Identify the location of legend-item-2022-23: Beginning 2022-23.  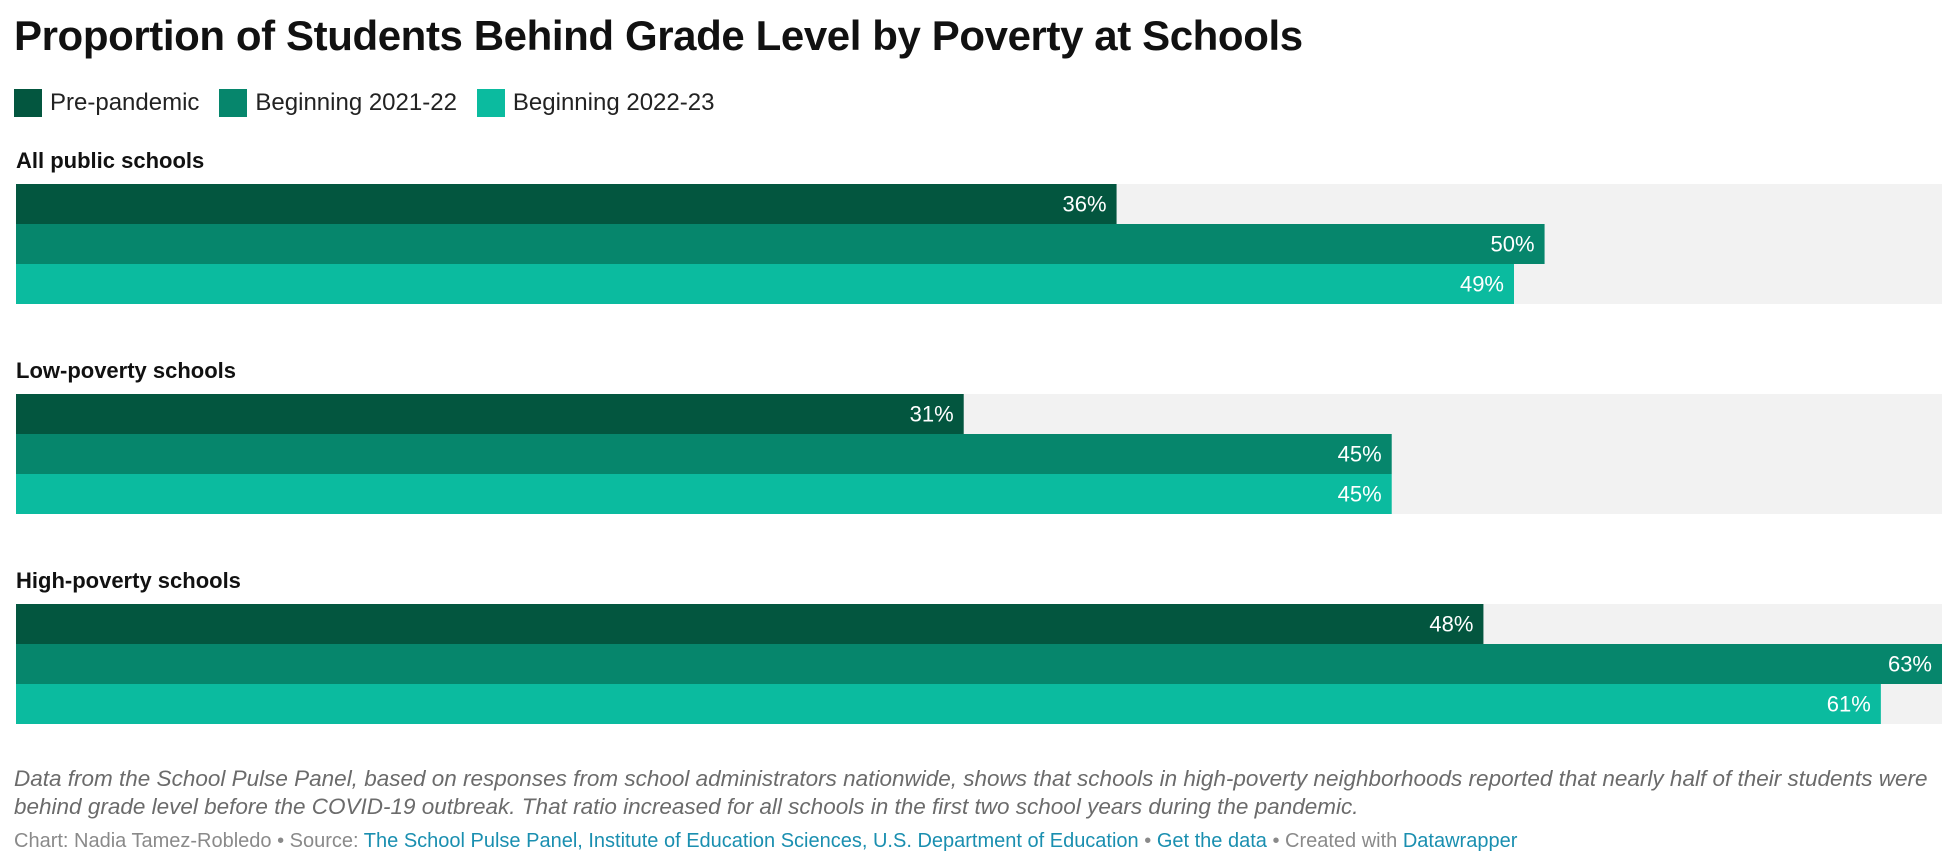
(595, 103).